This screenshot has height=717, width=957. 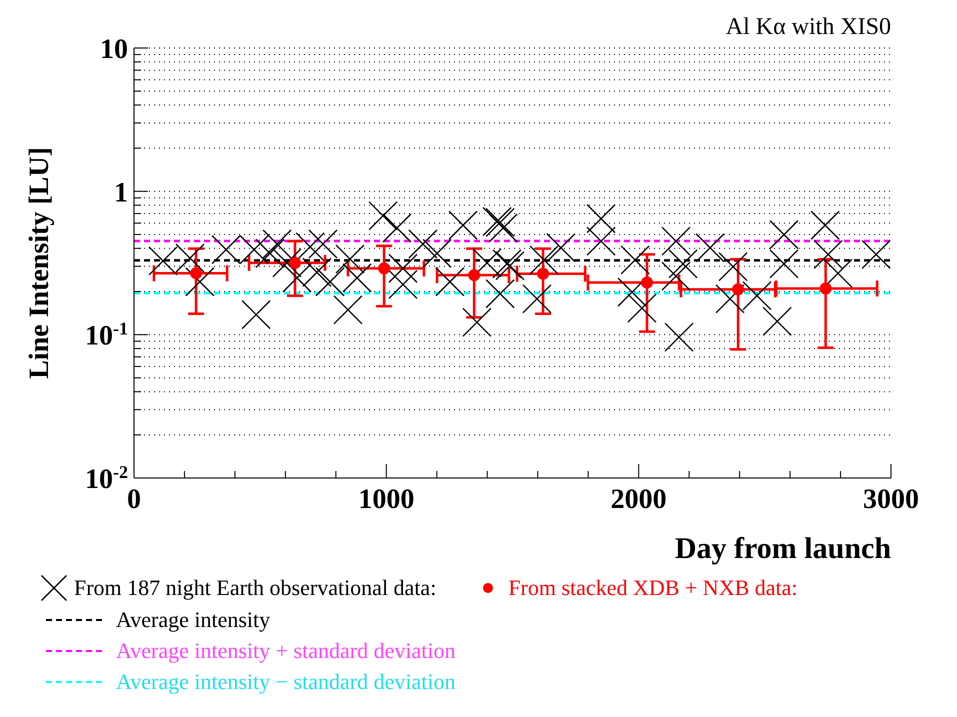 I want to click on y-tick-label: 10$^{-1}$, so click(x=106, y=335).